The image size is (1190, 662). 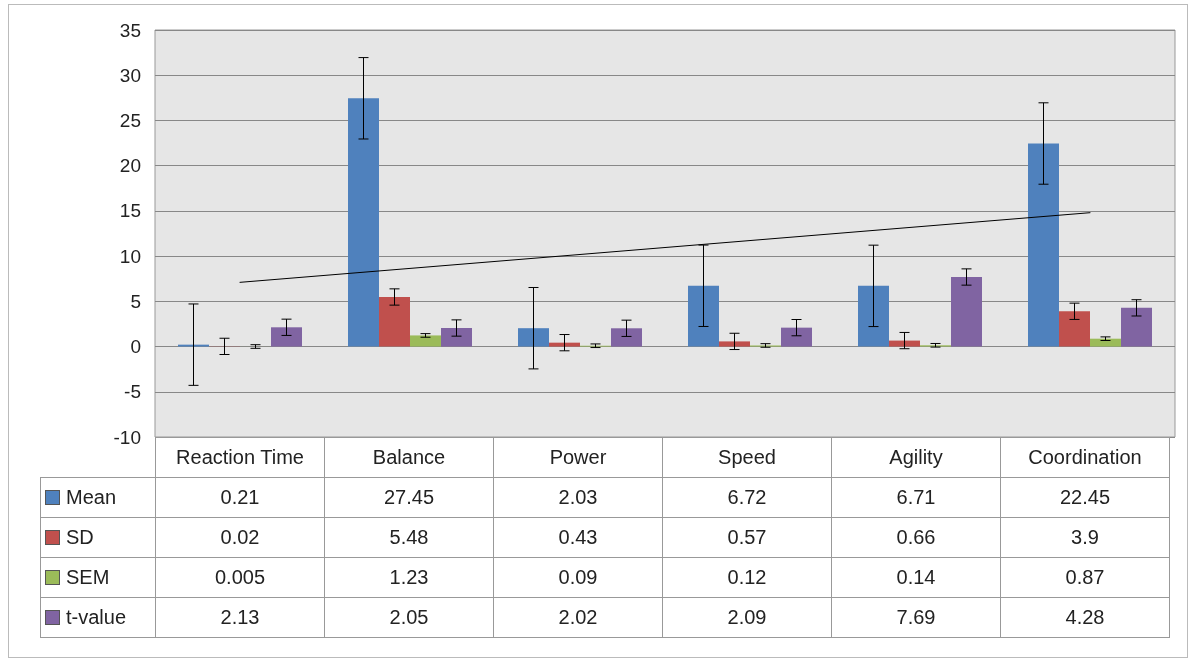 I want to click on y-tick-label: -10, so click(x=127, y=437).